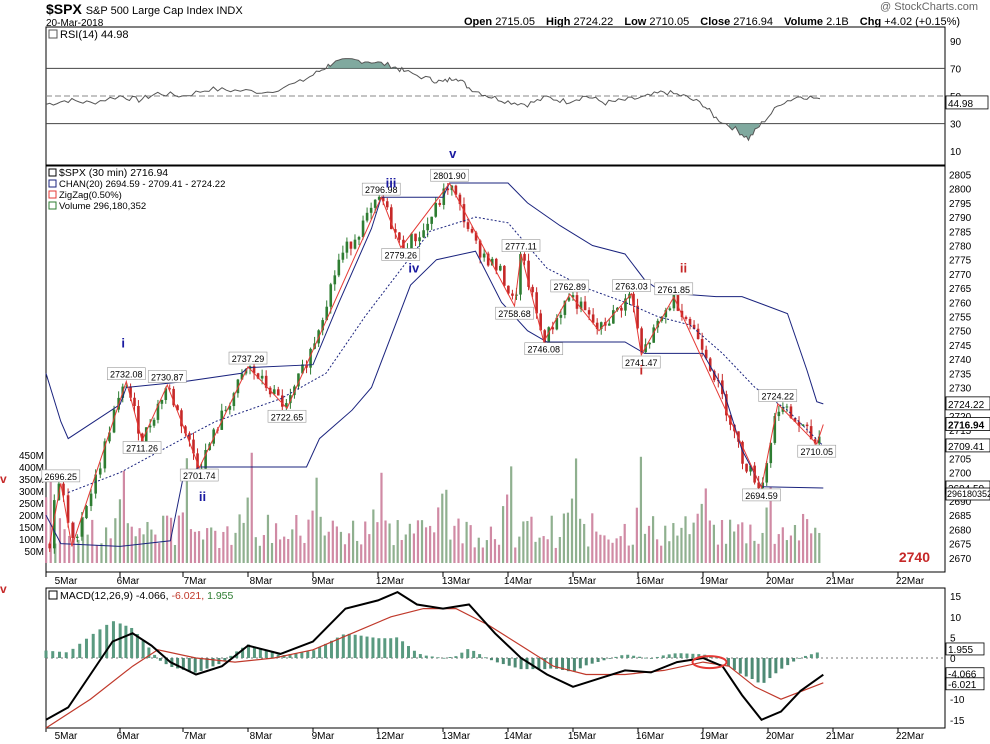  What do you see at coordinates (953, 638) in the screenshot?
I see `macd-tick-label: 5` at bounding box center [953, 638].